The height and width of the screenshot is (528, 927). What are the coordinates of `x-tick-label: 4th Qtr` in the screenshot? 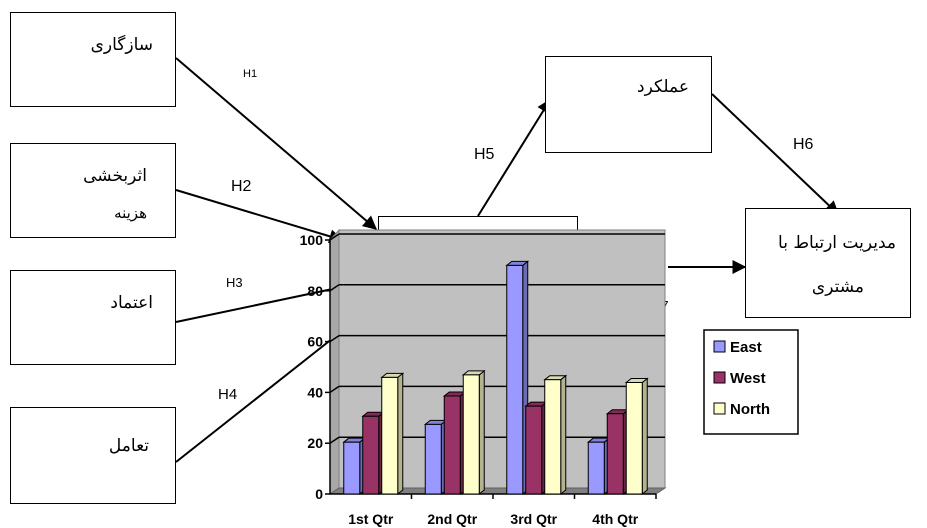 It's located at (615, 519).